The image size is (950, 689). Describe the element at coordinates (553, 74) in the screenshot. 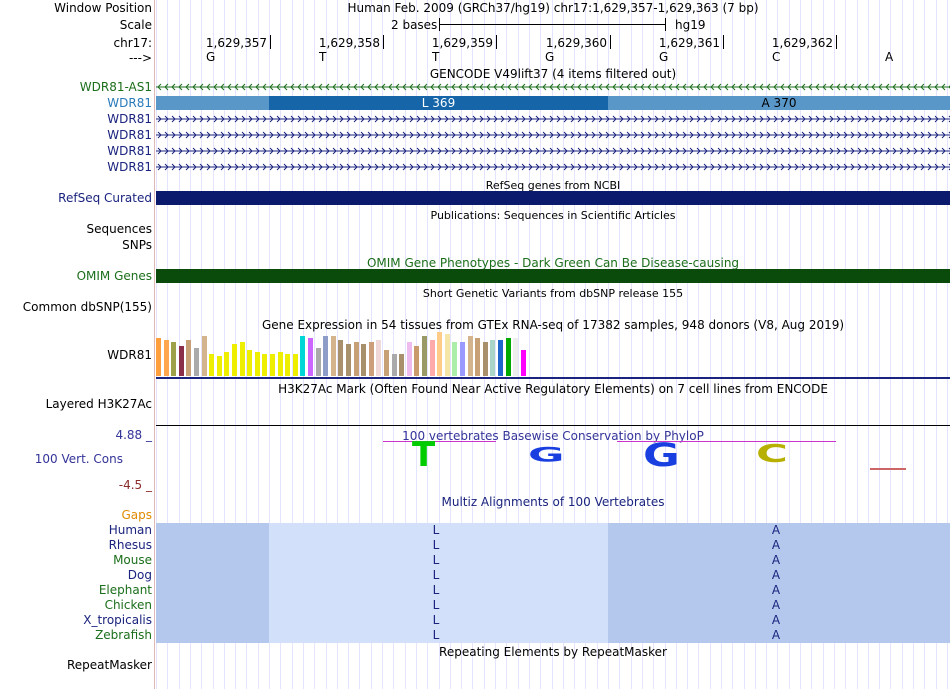

I see `gencode-track-title: GENCODE V49lift37 (4 items filtered out)` at that location.